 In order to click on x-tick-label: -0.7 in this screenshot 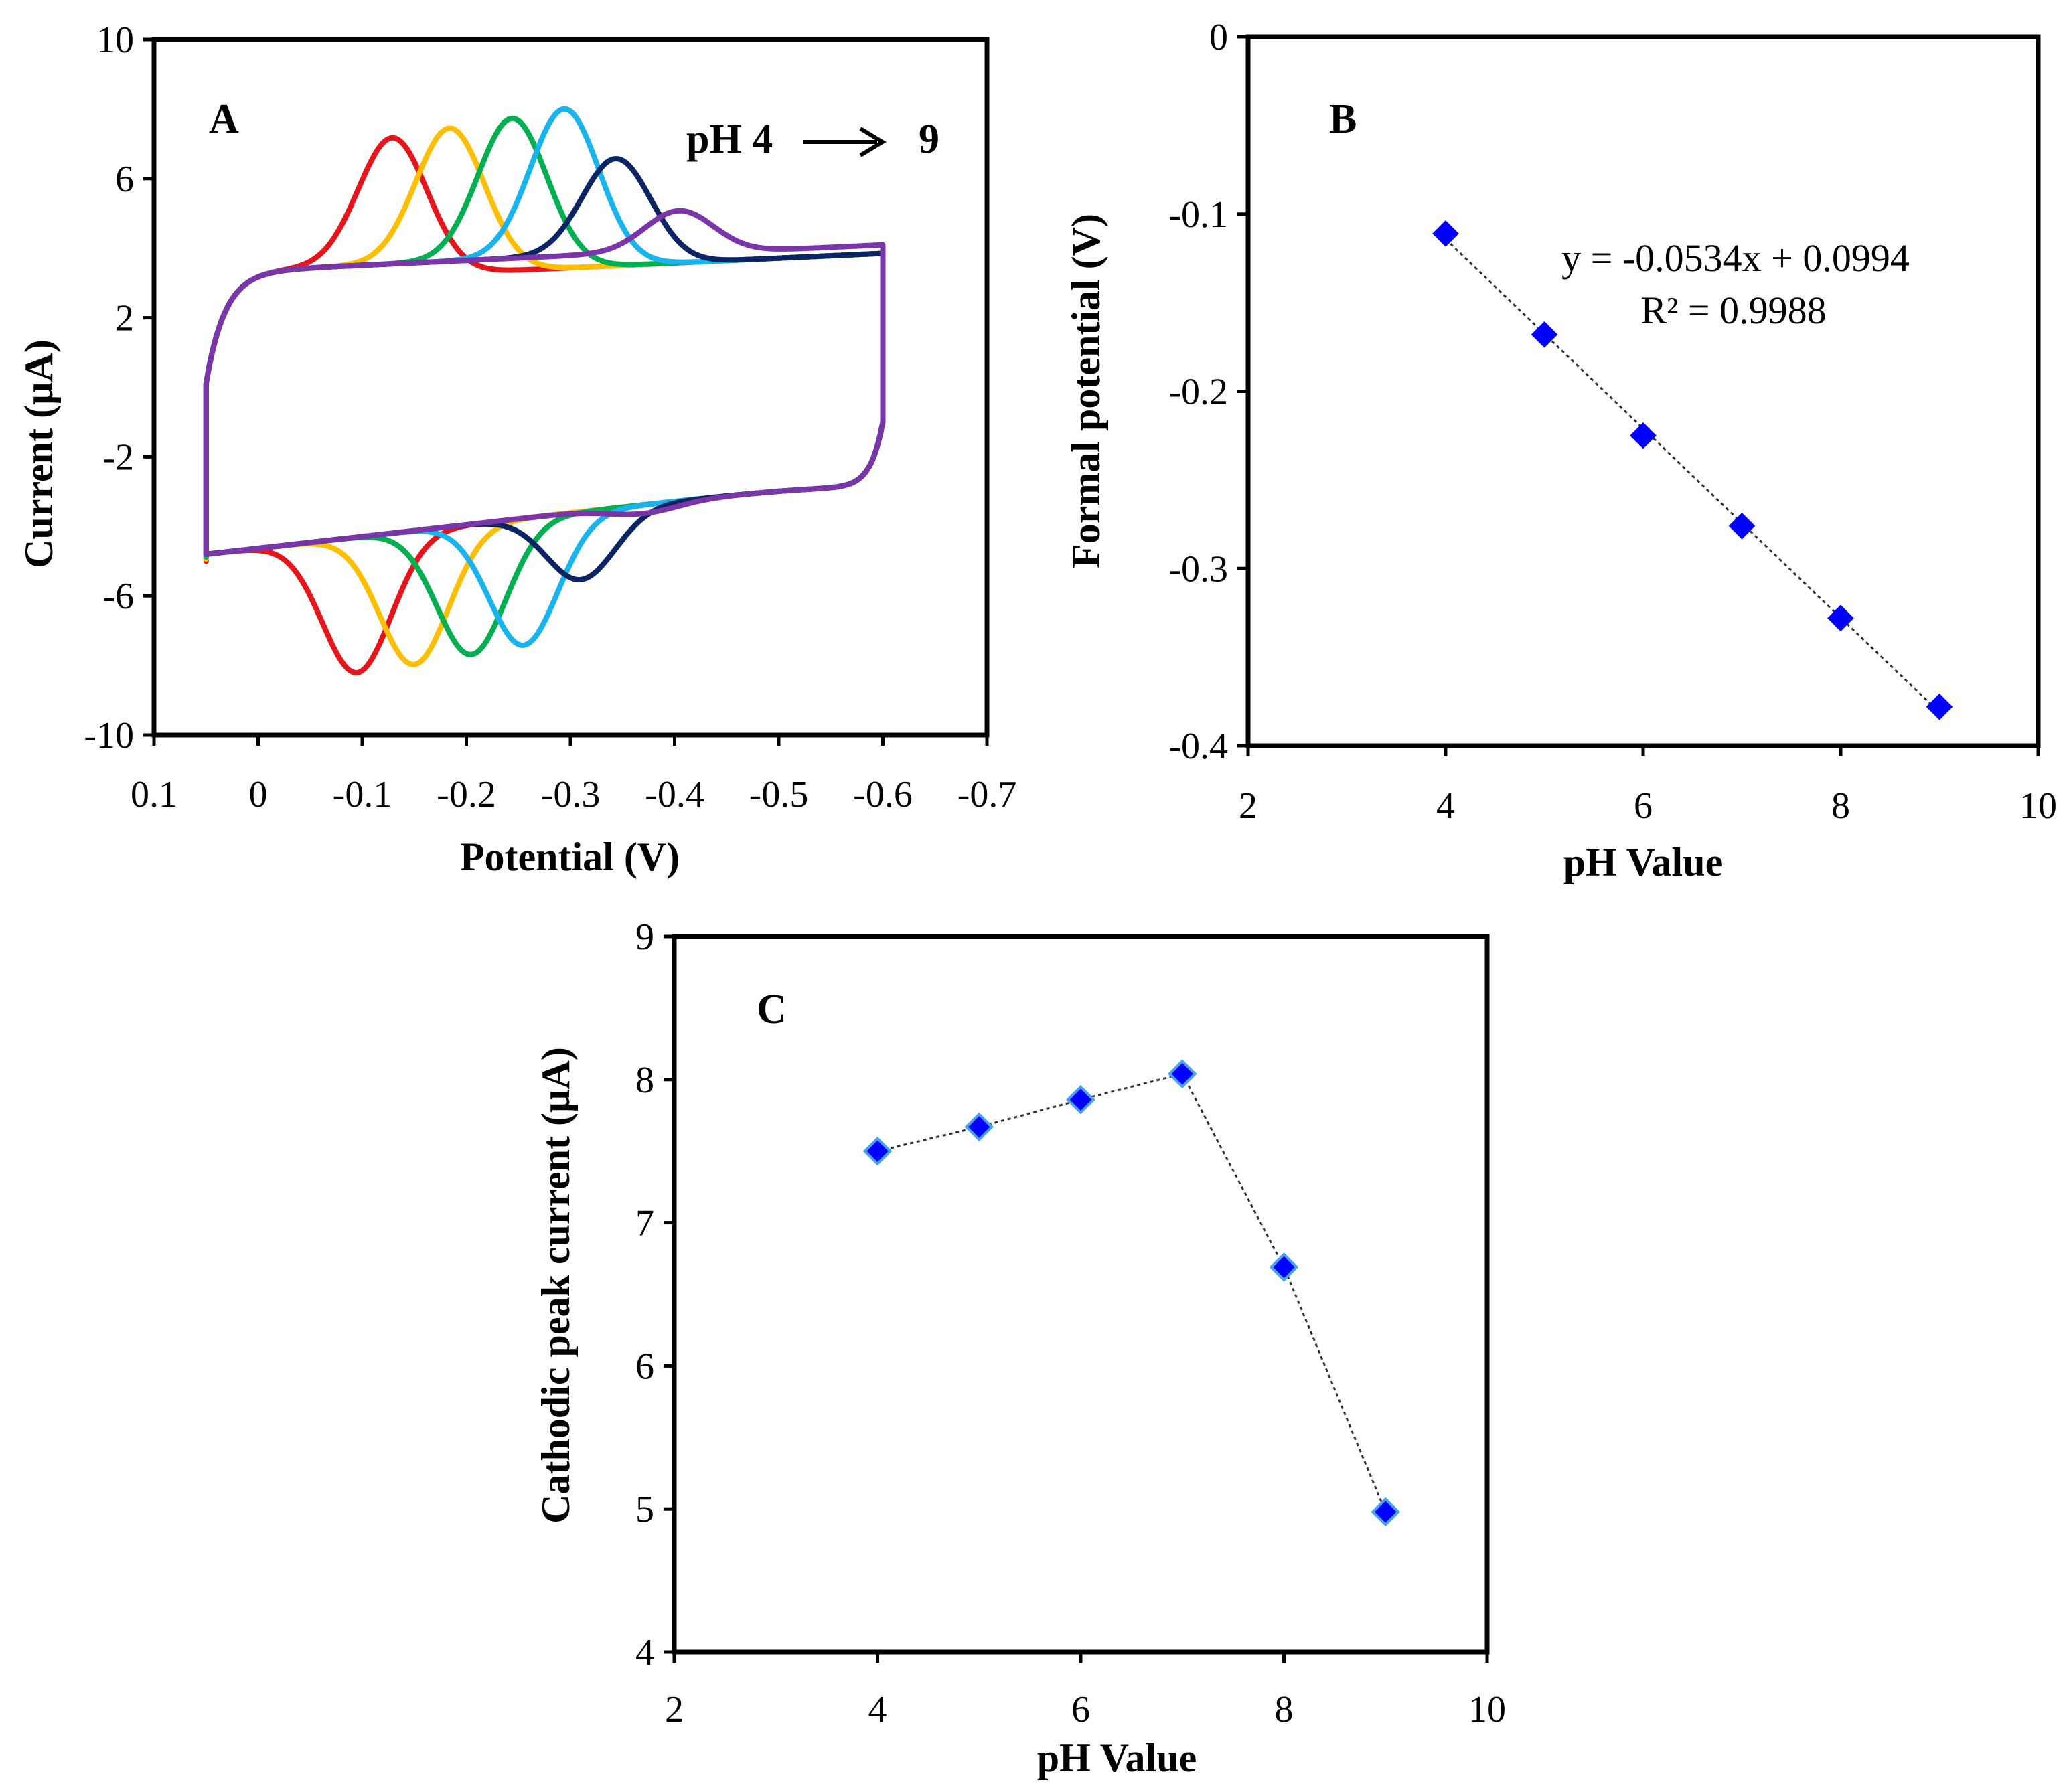, I will do `click(987, 794)`.